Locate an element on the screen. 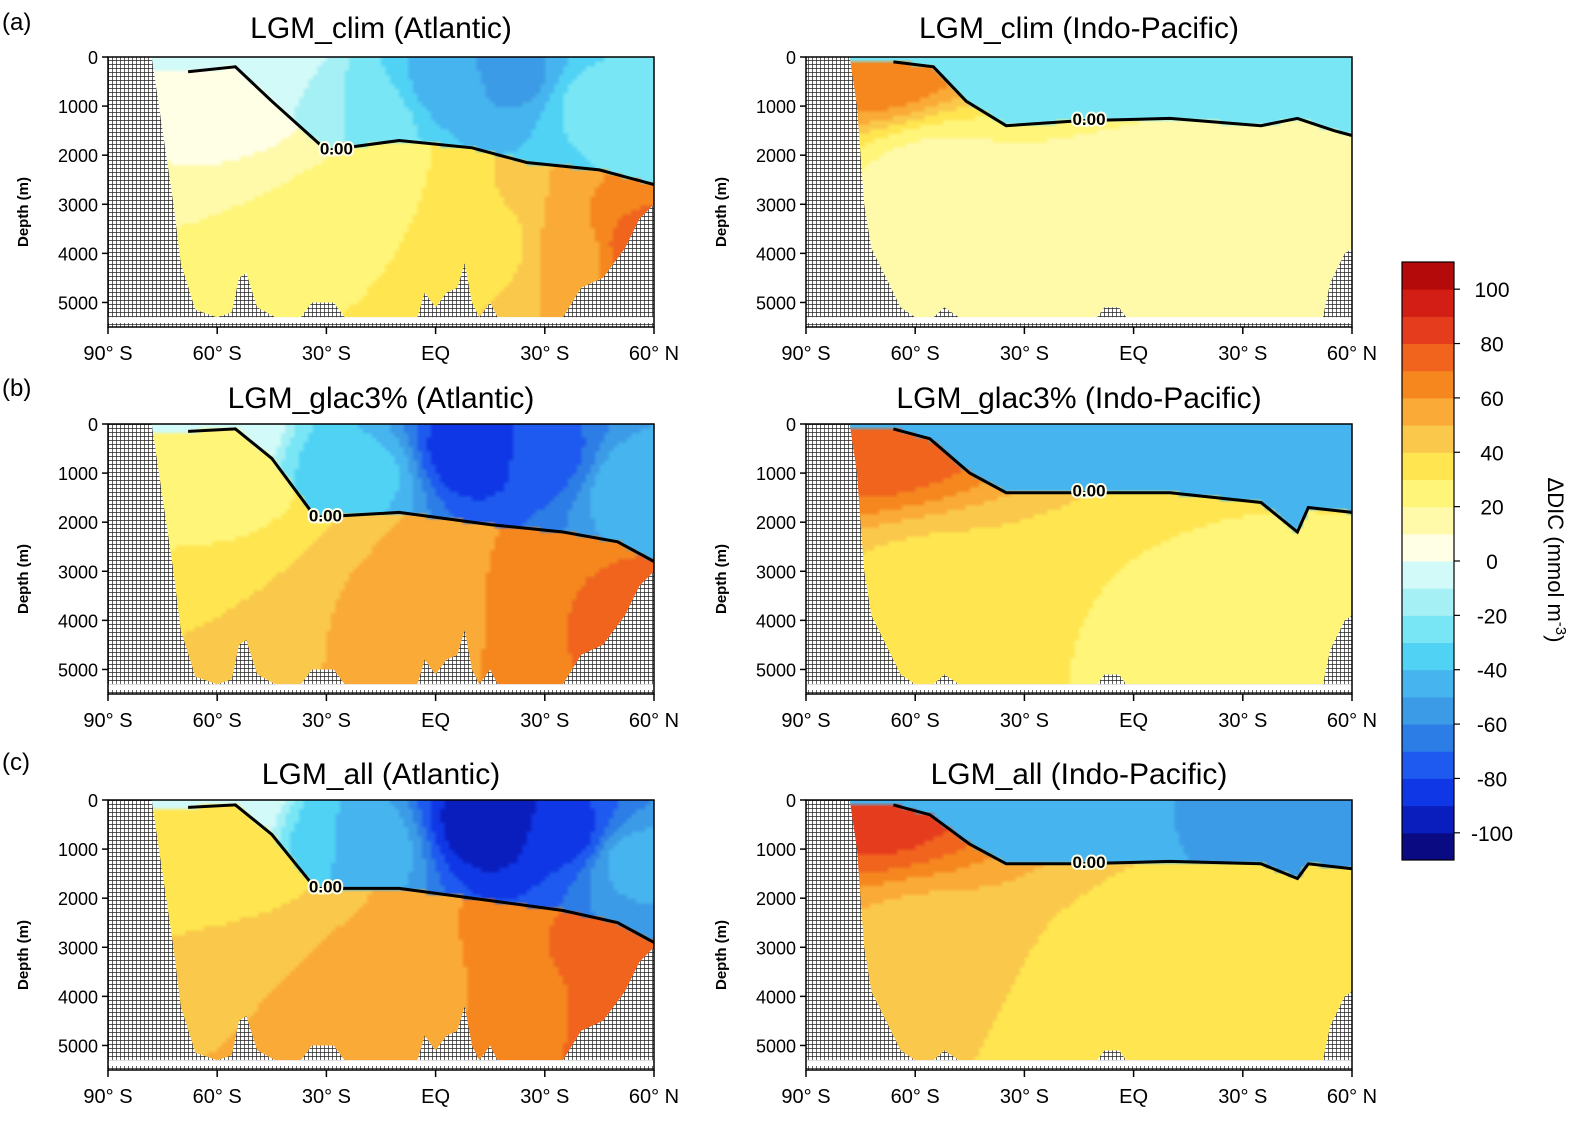 Image resolution: width=1582 pixels, height=1125 pixels. colorbar-tick-label: 40 is located at coordinates (1491, 453).